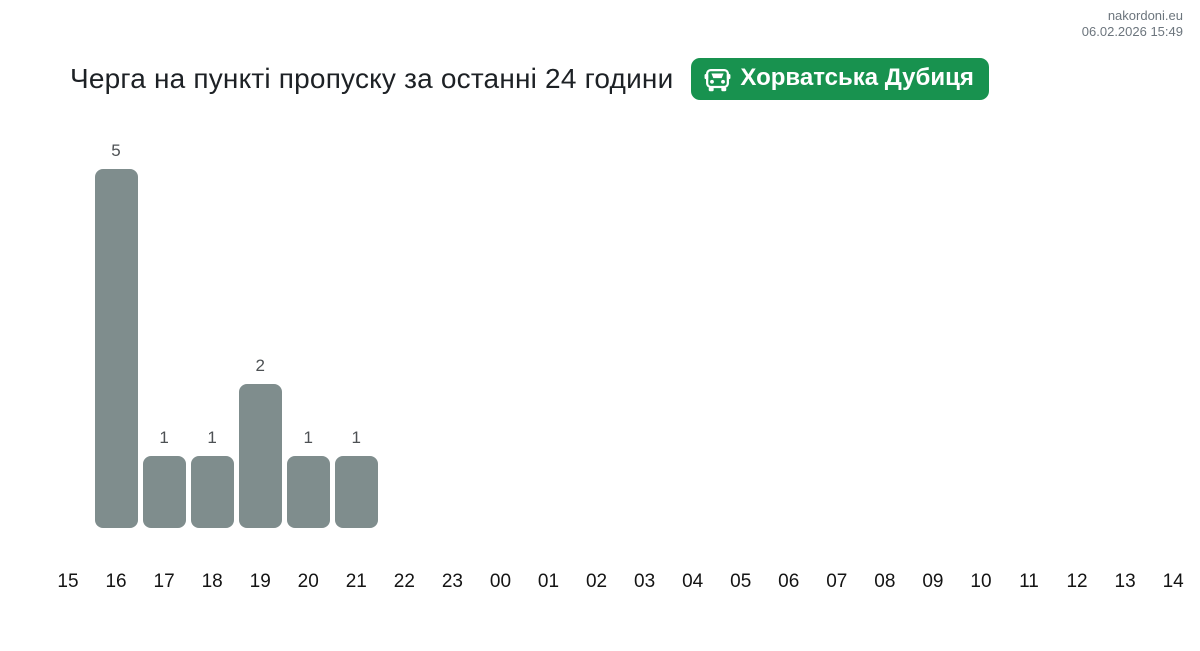 This screenshot has width=1200, height=651. Describe the element at coordinates (741, 581) in the screenshot. I see `x-tick-label-05: 05` at that location.